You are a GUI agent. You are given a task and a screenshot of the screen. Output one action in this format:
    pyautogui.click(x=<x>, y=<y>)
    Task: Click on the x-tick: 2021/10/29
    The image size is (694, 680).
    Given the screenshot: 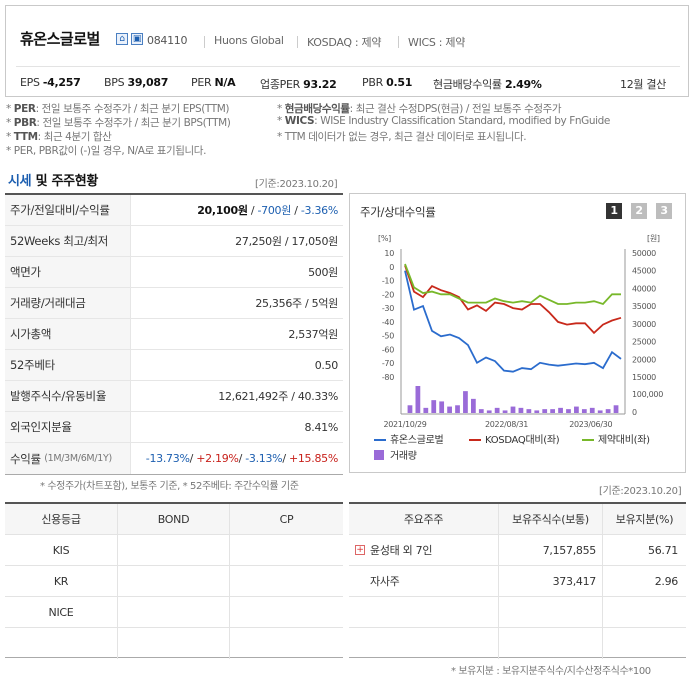 What is the action you would take?
    pyautogui.click(x=404, y=424)
    